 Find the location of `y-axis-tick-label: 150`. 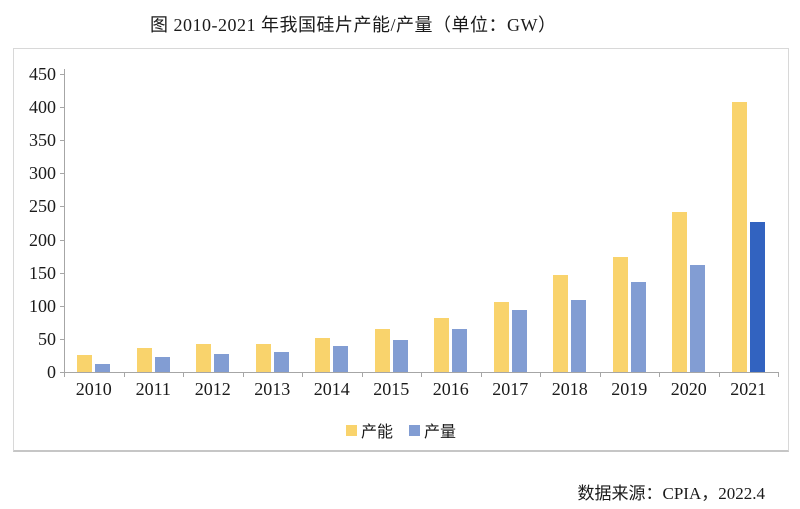

y-axis-tick-label: 150 is located at coordinates (42, 272).